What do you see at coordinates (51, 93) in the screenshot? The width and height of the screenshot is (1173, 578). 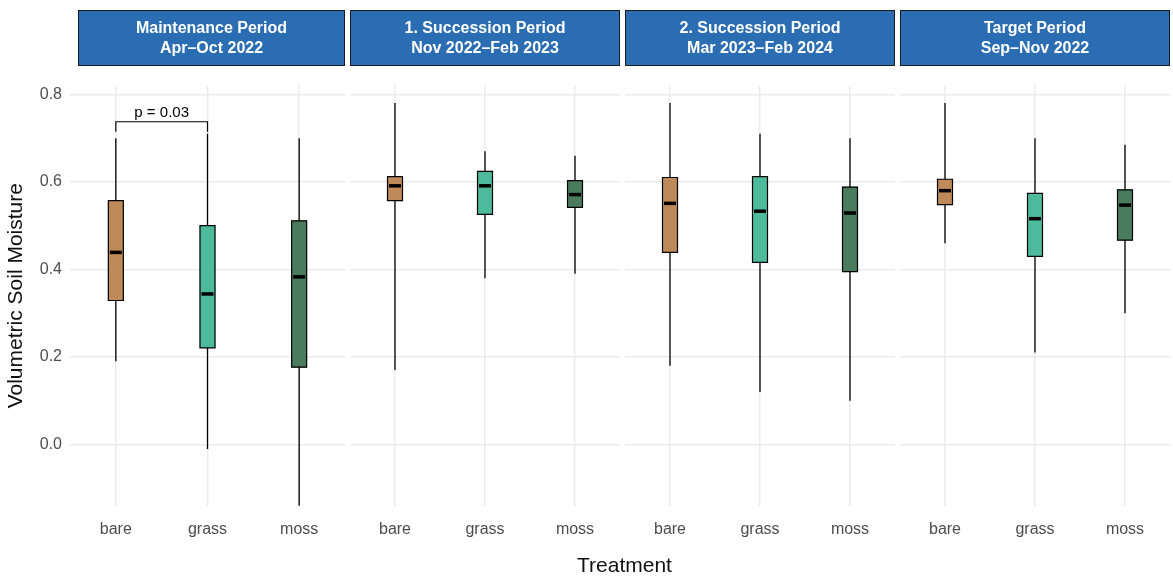 I see `y-tick-label: 0.8` at bounding box center [51, 93].